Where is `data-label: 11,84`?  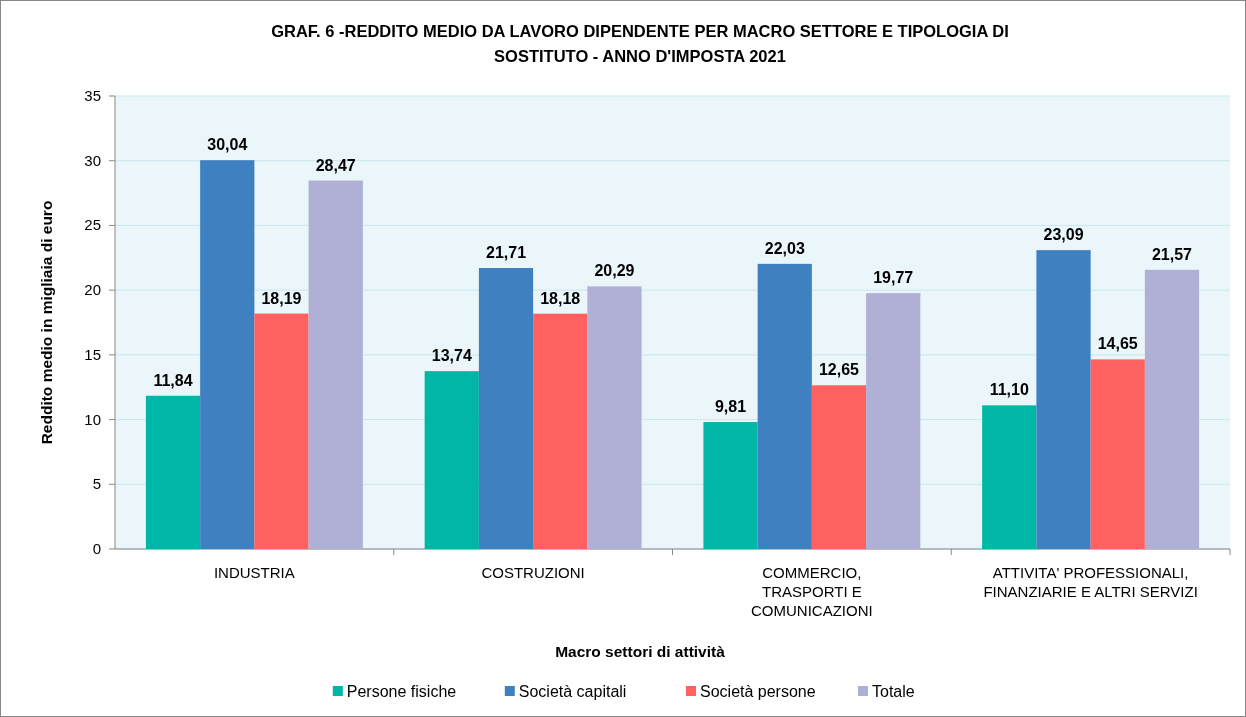
data-label: 11,84 is located at coordinates (173, 380).